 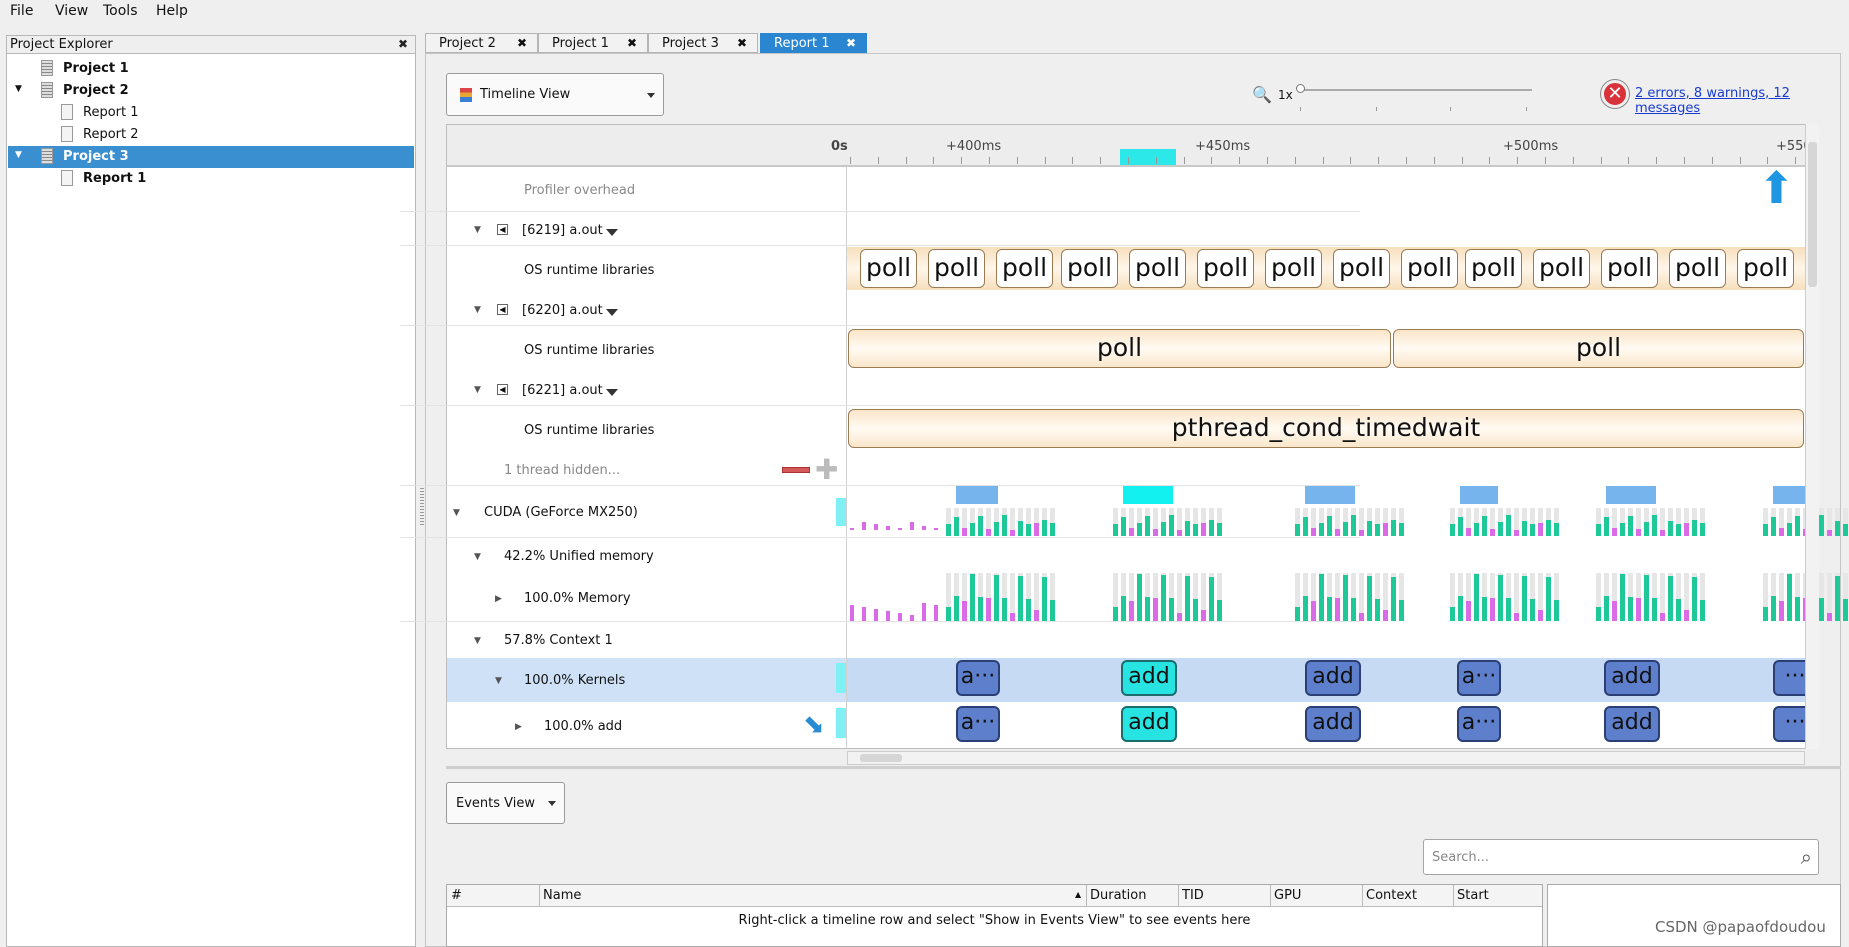 What do you see at coordinates (1391, 895) in the screenshot?
I see `column-header: Context` at bounding box center [1391, 895].